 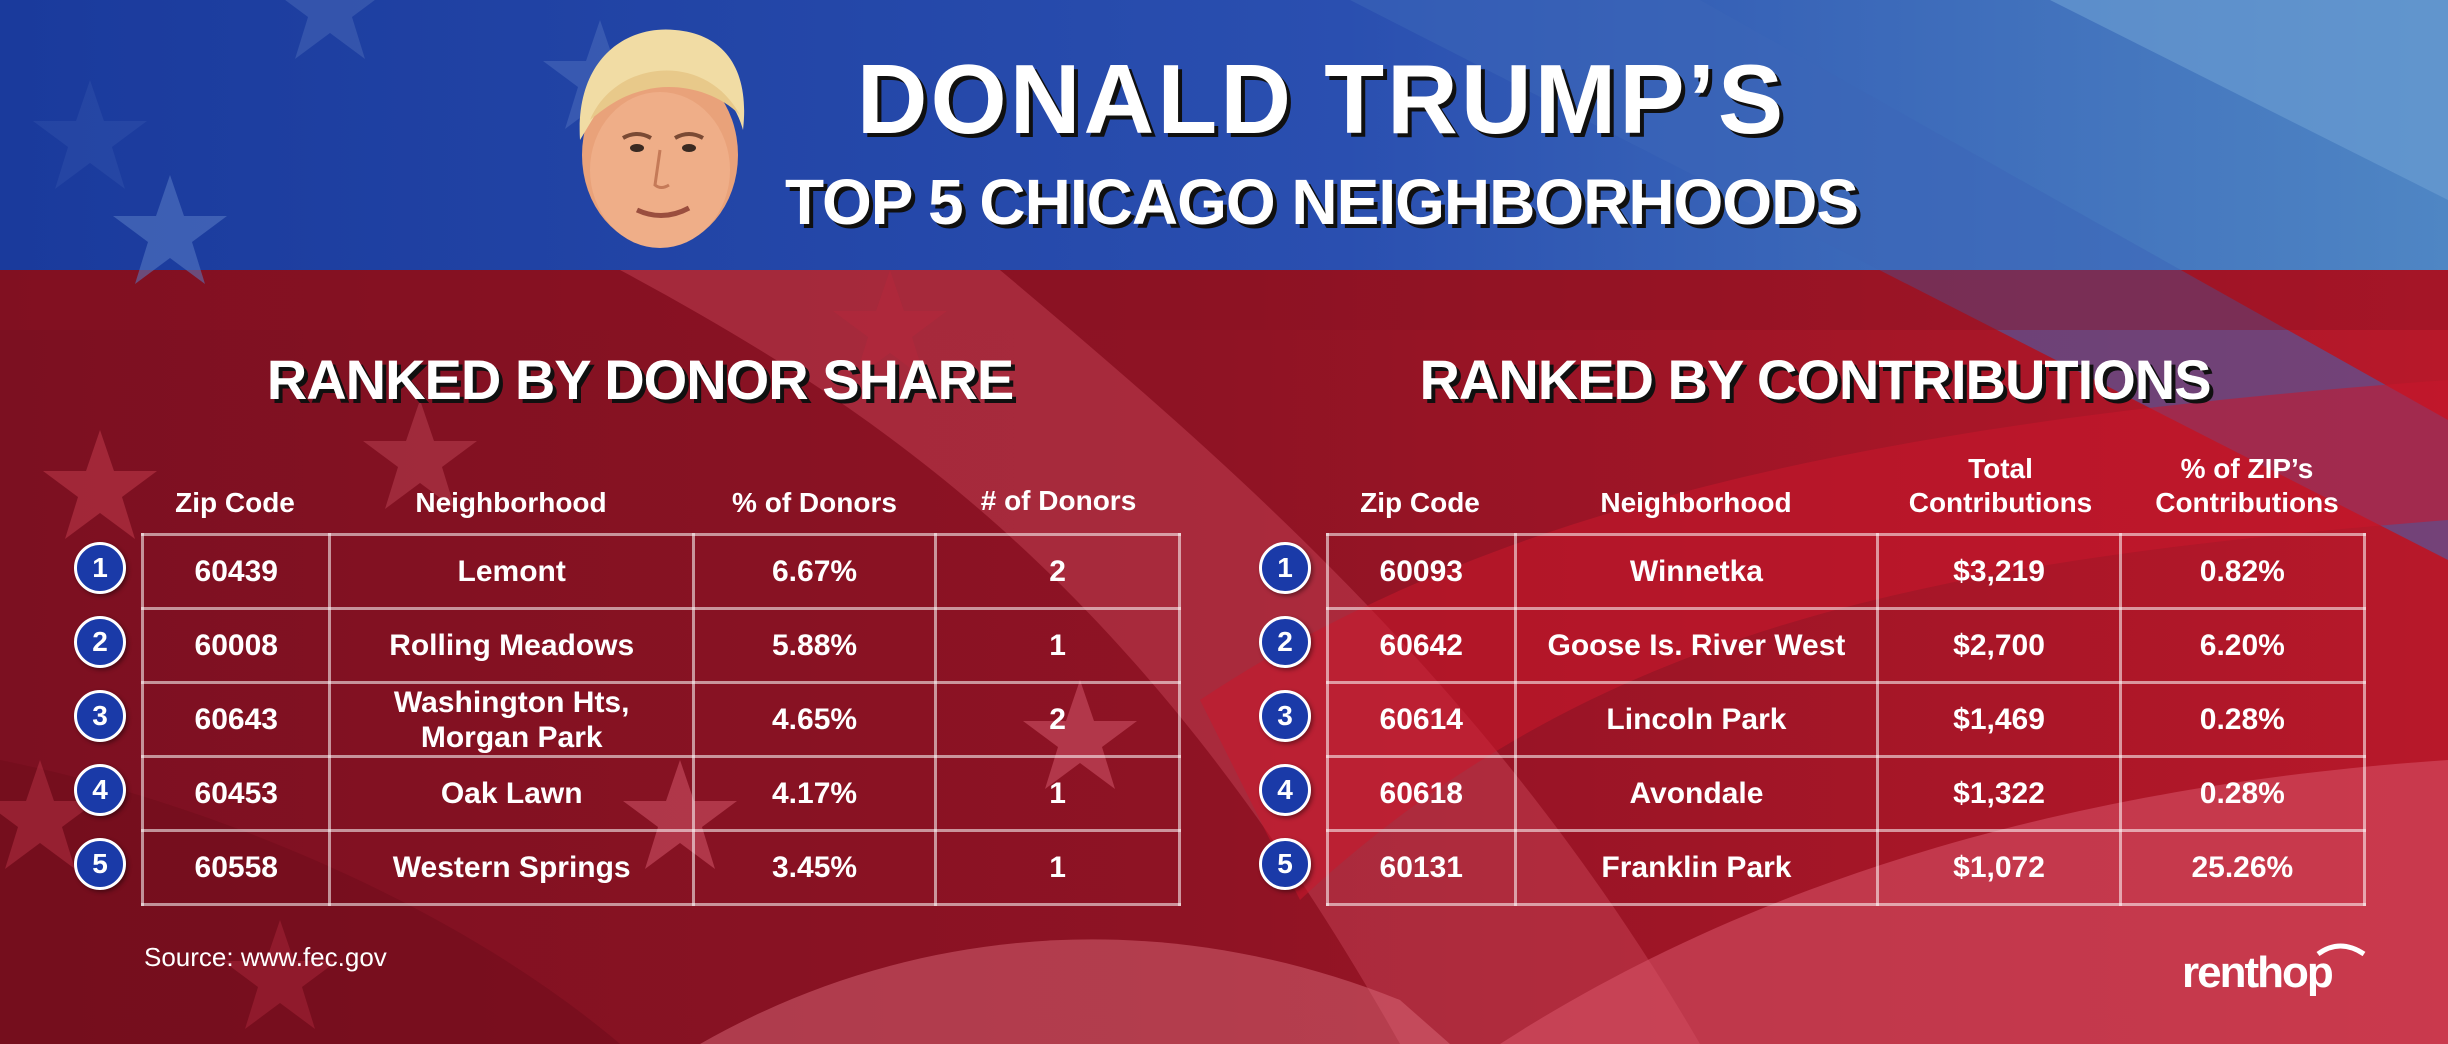 What do you see at coordinates (2242, 571) in the screenshot?
I see `pct-zip-cell: 0.82%` at bounding box center [2242, 571].